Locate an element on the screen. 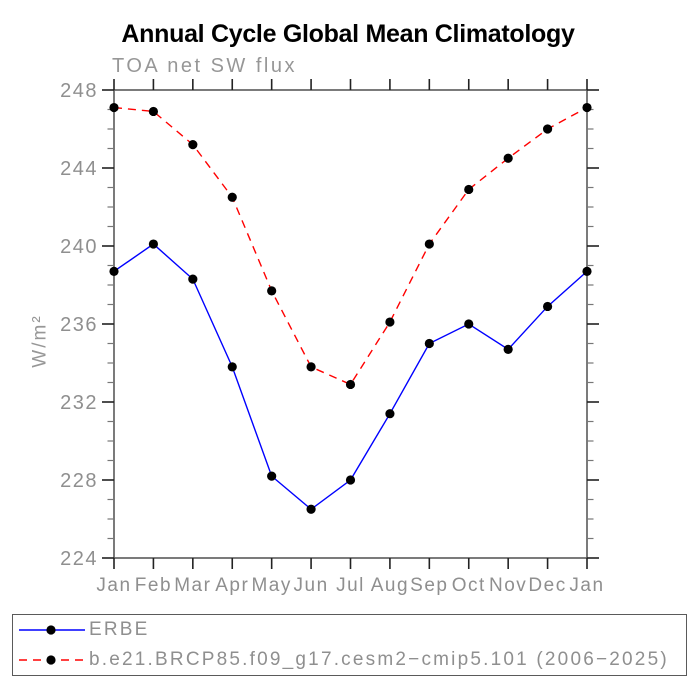 This screenshot has height=700, width=700. y-tick-label: 244 is located at coordinates (79, 169).